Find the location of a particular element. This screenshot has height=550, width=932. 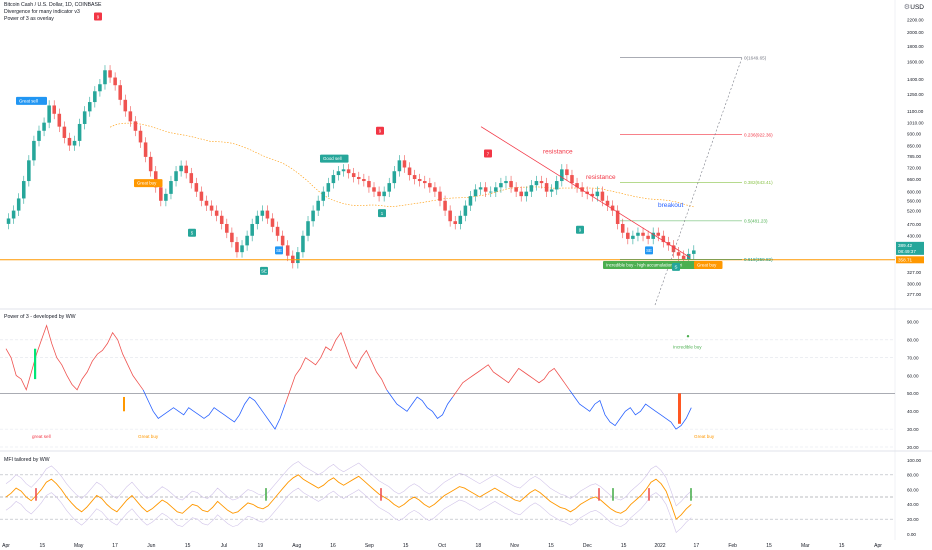

mfi-lower-envelope is located at coordinates (348, 510).